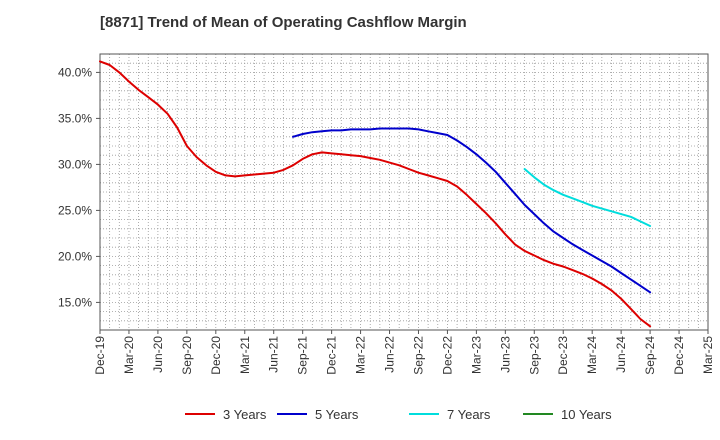 The height and width of the screenshot is (440, 720). What do you see at coordinates (447, 355) in the screenshot?
I see `x-tick-label: Dec-22` at bounding box center [447, 355].